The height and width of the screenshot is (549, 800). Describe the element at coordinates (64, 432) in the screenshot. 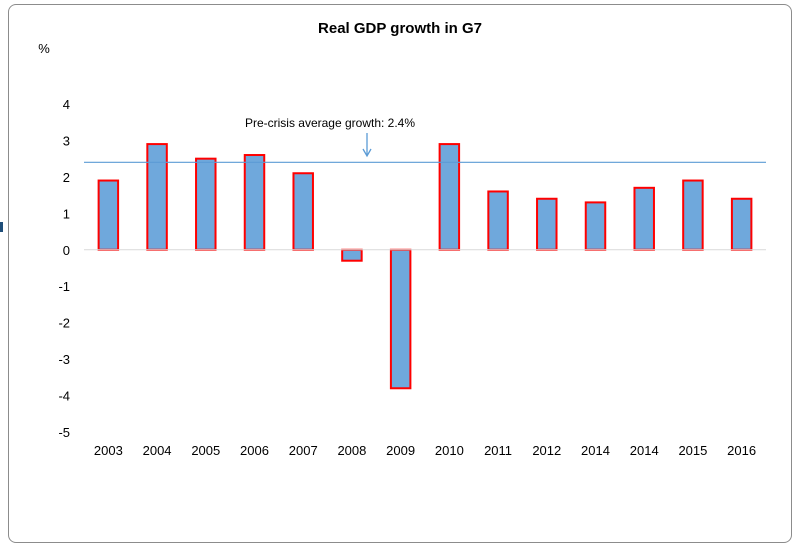

I see `y-tick-label: -5` at that location.